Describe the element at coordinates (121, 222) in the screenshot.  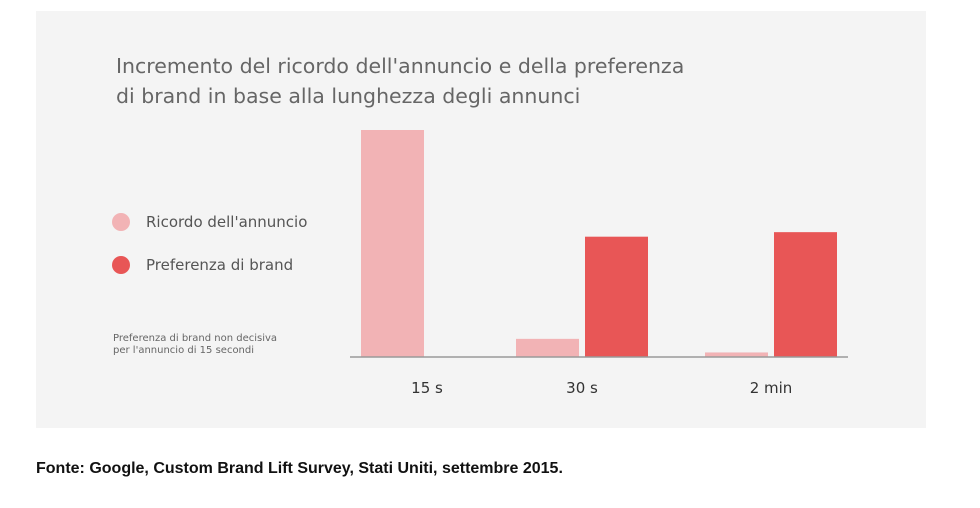
I see `legend-swatch-ricordo` at that location.